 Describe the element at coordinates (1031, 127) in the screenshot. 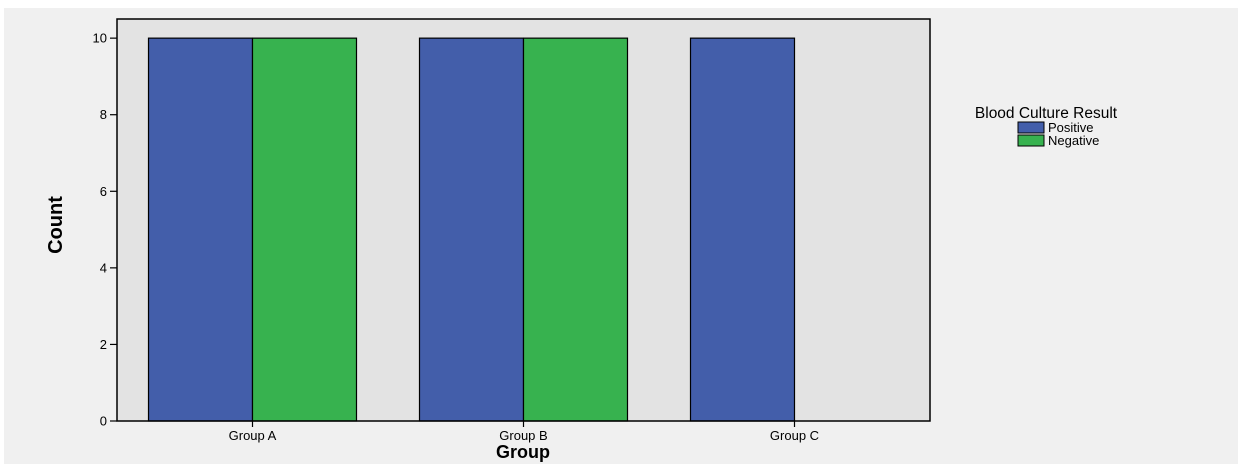

I see `legend-swatch-positive` at that location.